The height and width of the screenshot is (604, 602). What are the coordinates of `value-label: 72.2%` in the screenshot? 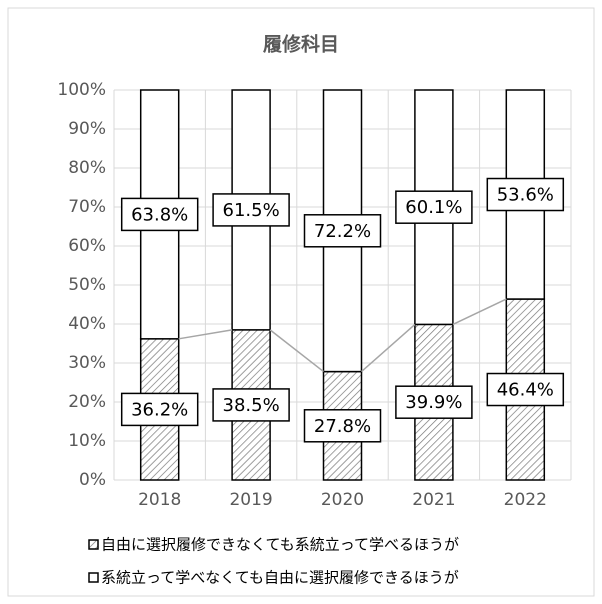 It's located at (342, 231).